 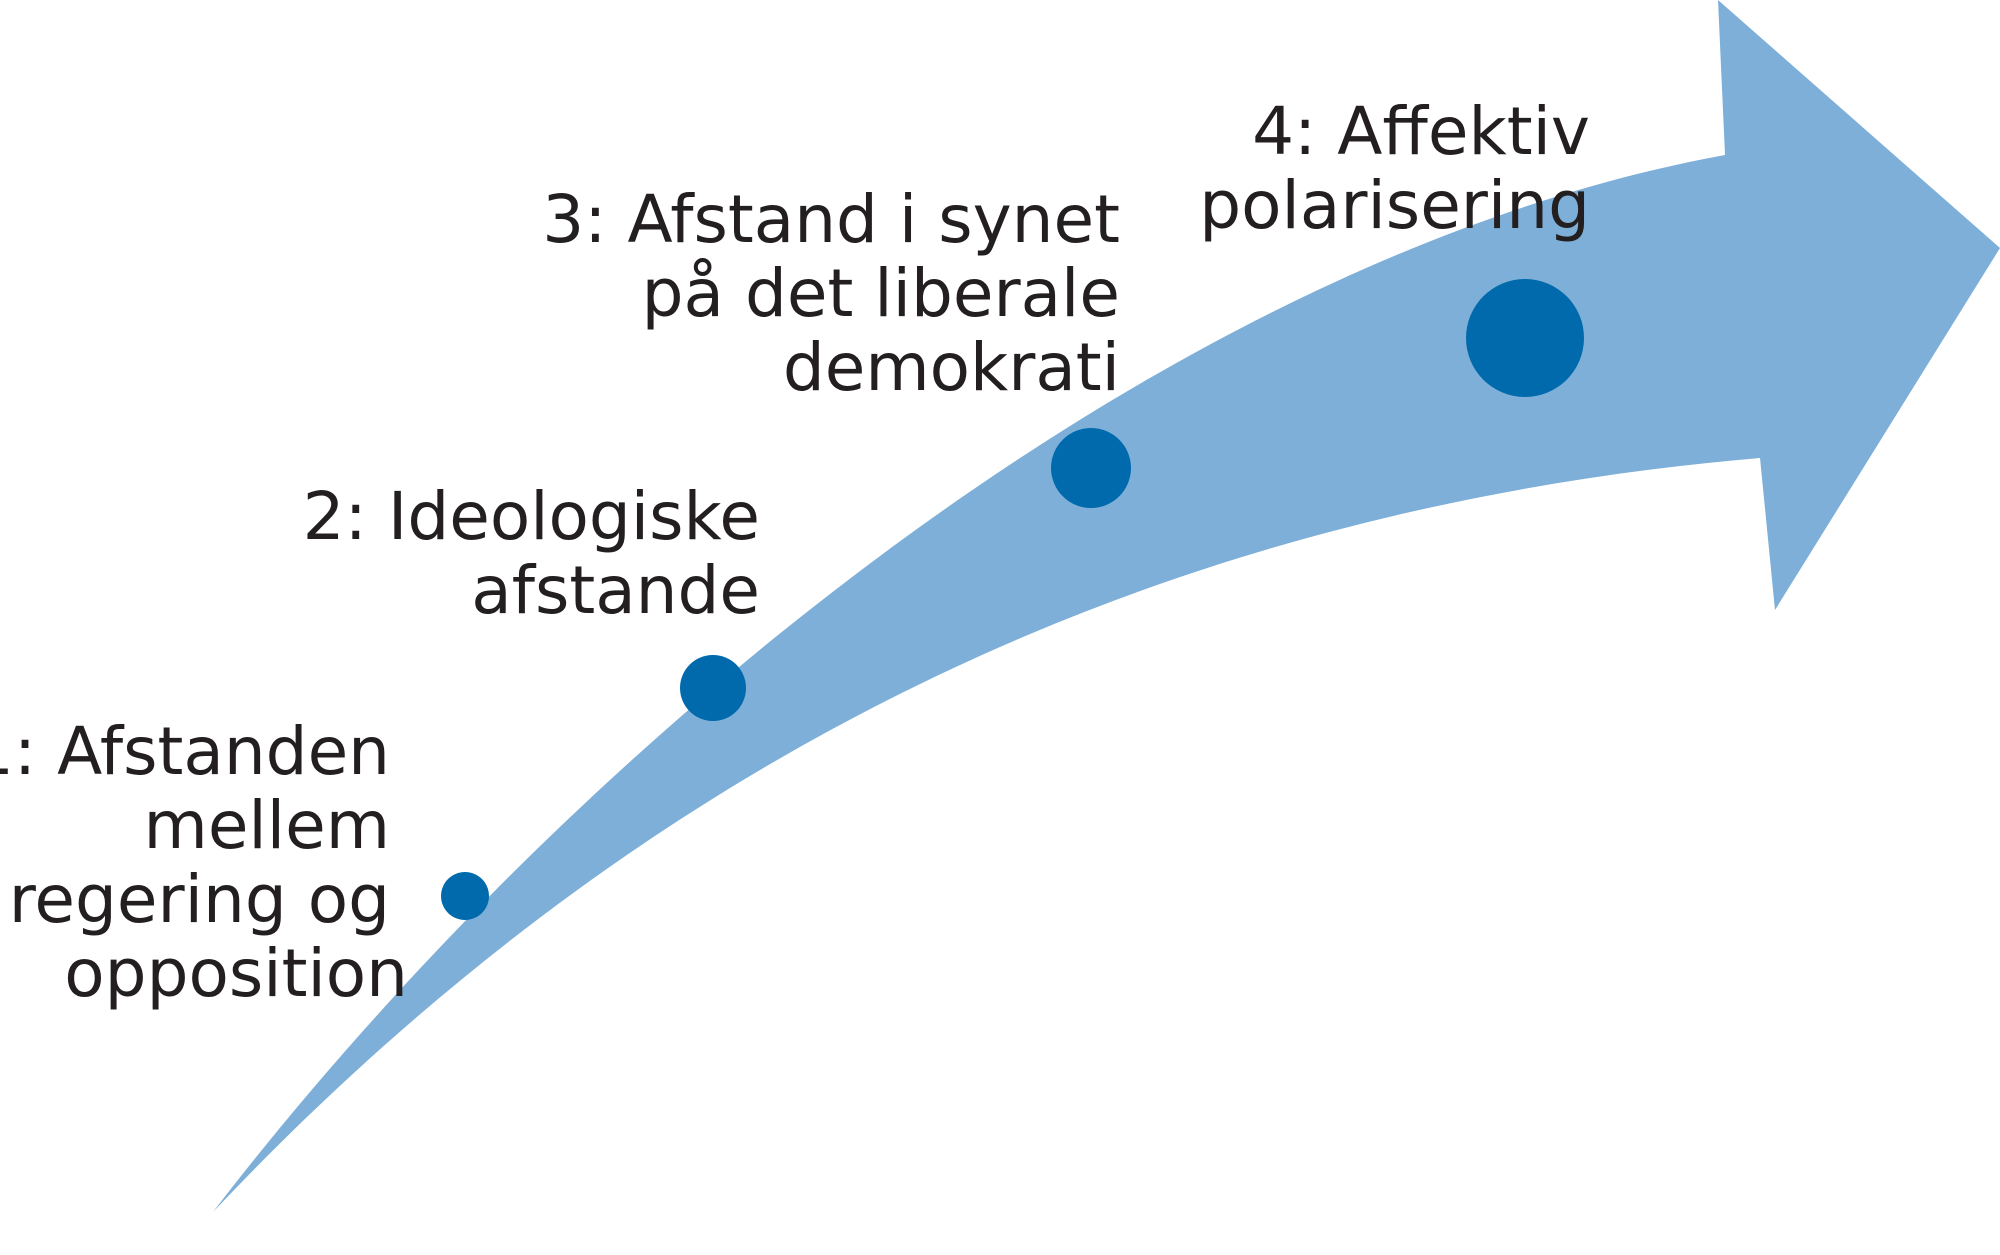 What do you see at coordinates (1394, 205) in the screenshot?
I see `step-4-line-2: polarisering` at bounding box center [1394, 205].